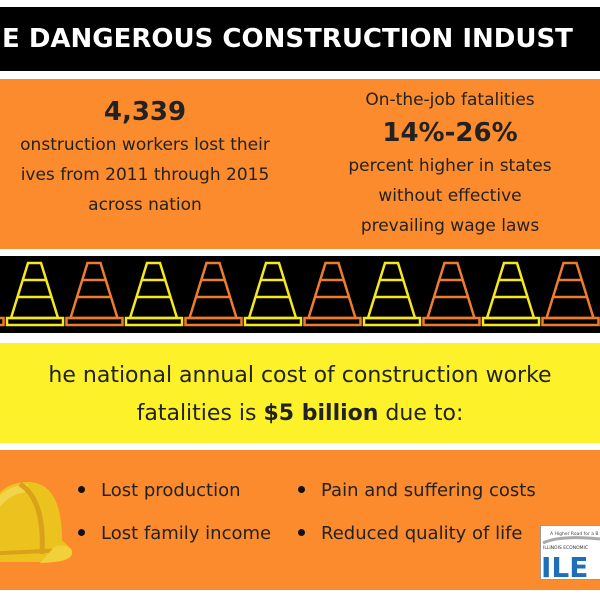  Describe the element at coordinates (421, 413) in the screenshot. I see `cost-text-post: due to:` at that location.